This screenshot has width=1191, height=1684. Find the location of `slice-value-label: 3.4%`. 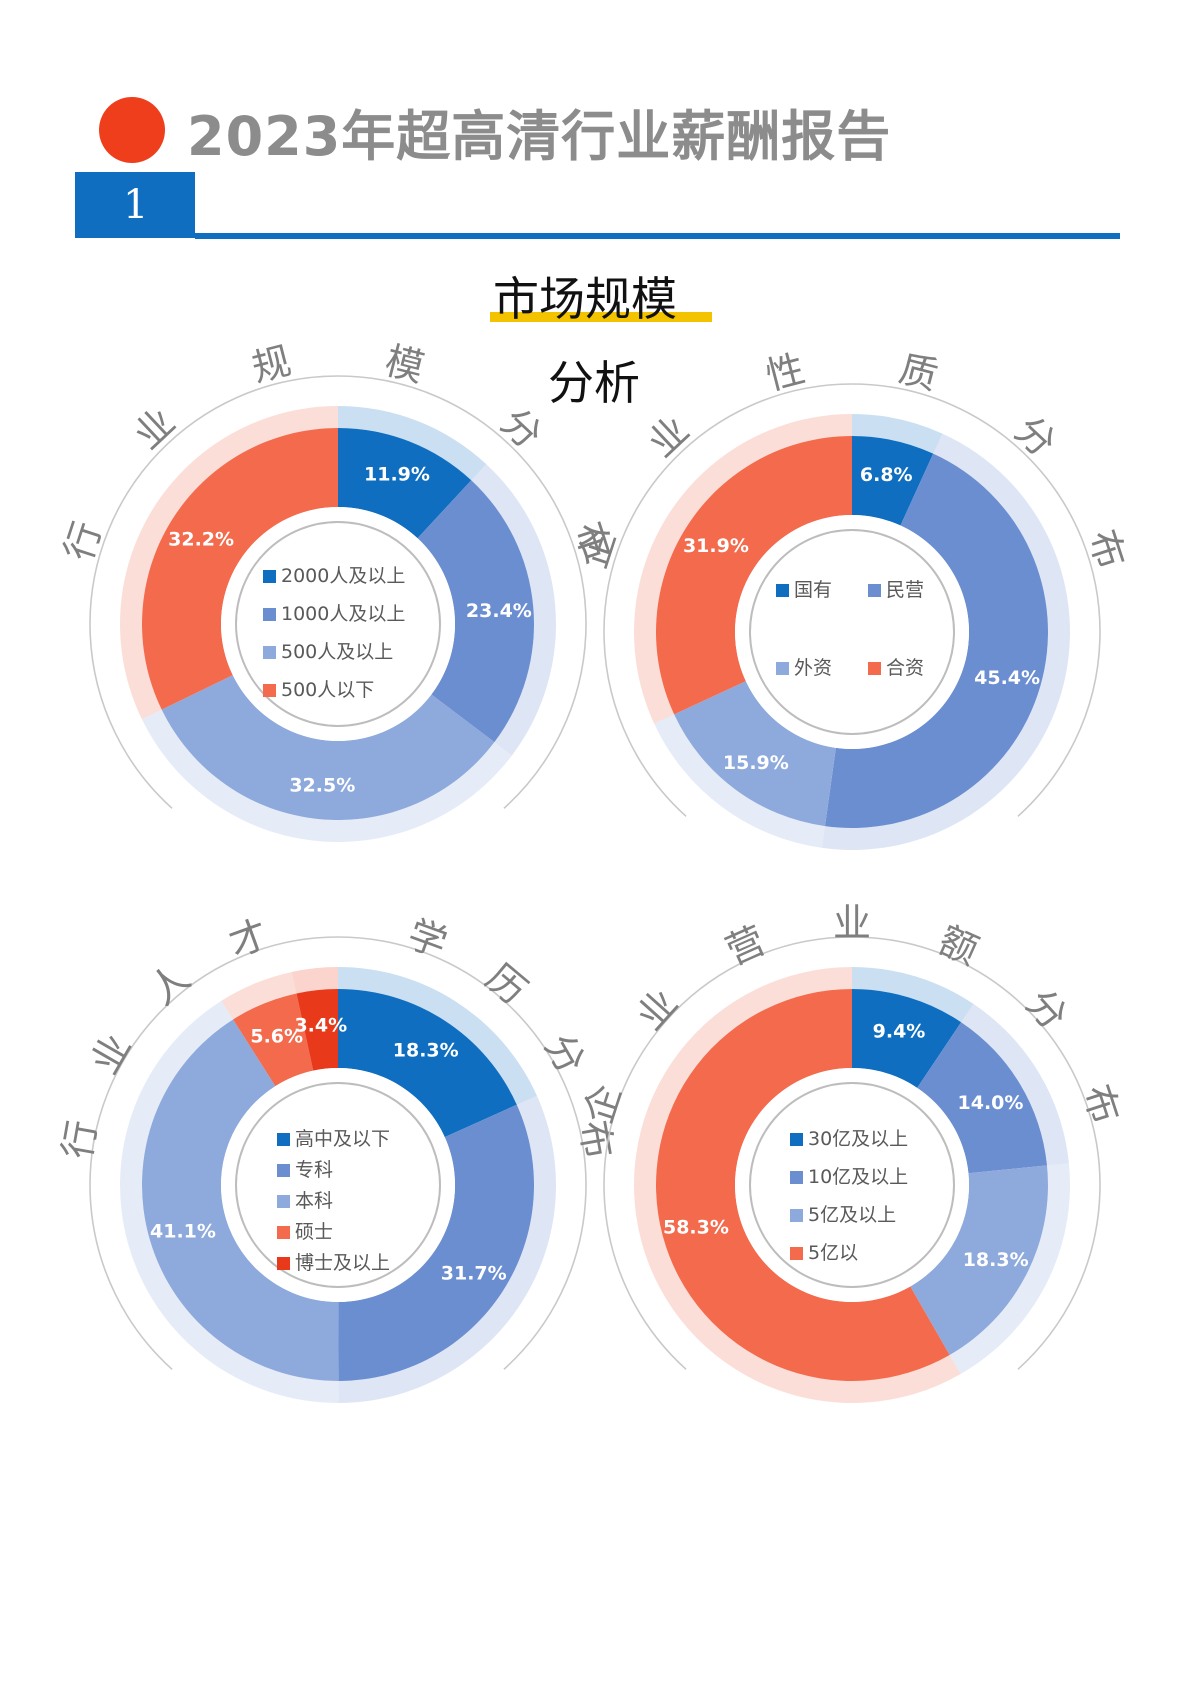

slice-value-label: 3.4% is located at coordinates (320, 1025).